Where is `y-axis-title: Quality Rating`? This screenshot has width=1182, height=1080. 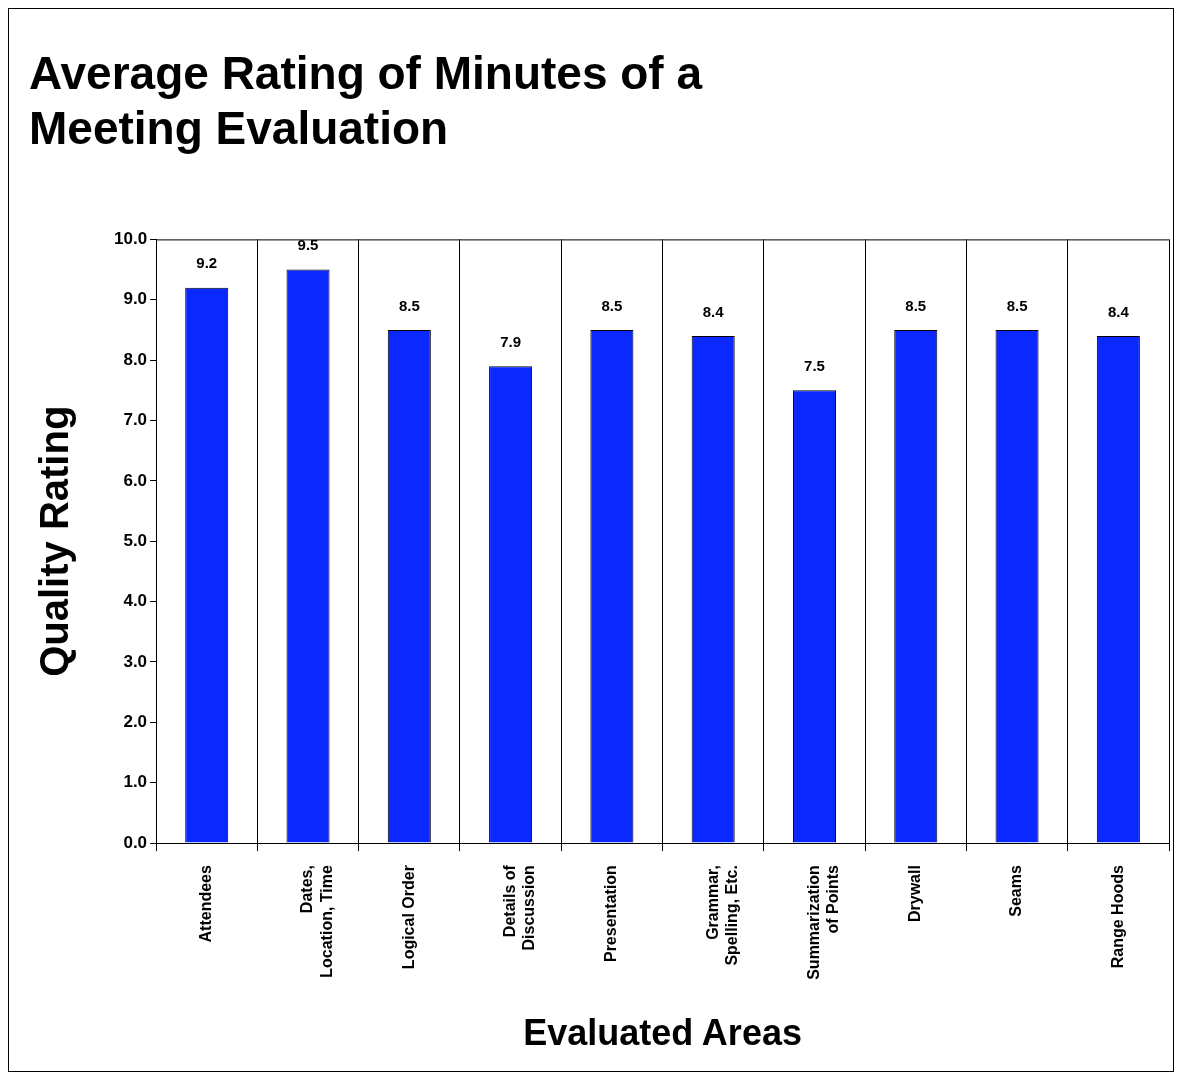 y-axis-title: Quality Rating is located at coordinates (54, 541).